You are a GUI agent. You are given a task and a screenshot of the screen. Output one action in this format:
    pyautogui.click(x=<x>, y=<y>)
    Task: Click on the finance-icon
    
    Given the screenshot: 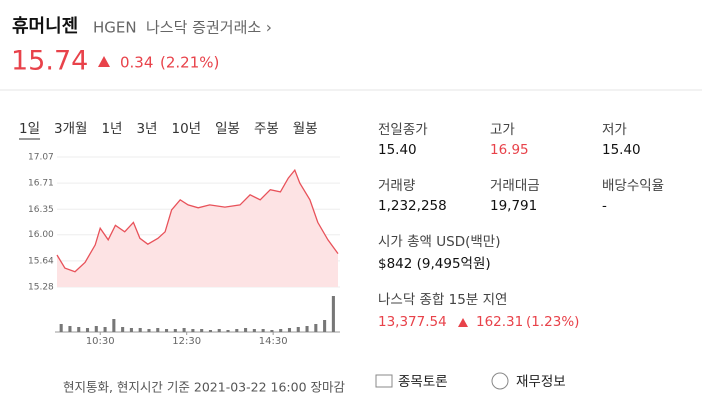 What is the action you would take?
    pyautogui.click(x=500, y=381)
    